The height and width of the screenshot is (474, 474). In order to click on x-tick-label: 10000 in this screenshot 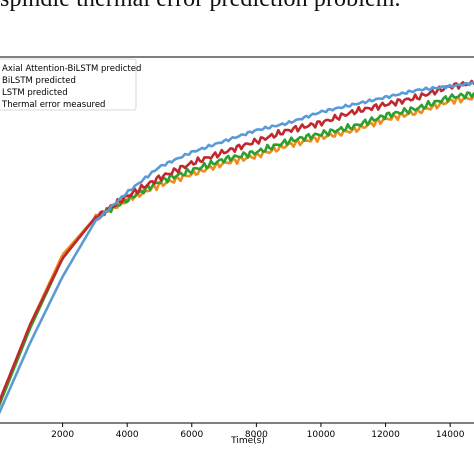, I will do `click(321, 435)`.